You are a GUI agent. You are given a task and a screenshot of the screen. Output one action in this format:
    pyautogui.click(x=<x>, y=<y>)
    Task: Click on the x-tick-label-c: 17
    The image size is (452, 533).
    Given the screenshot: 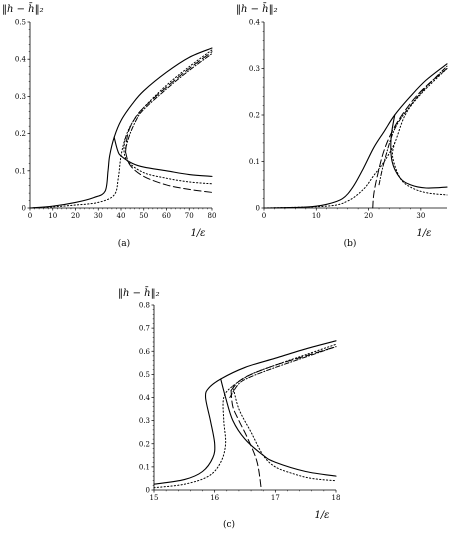 What is the action you would take?
    pyautogui.click(x=275, y=498)
    